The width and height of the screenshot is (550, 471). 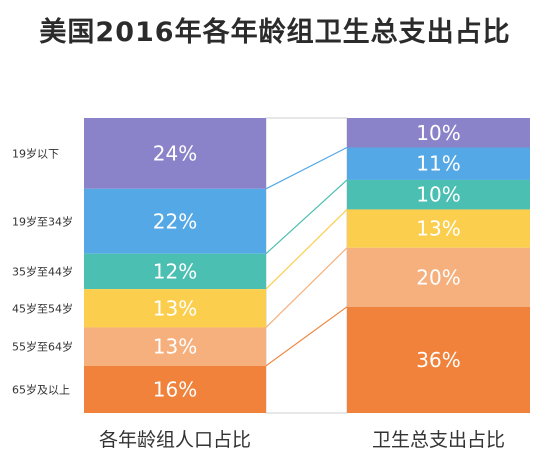 I want to click on category-label: 35岁至44岁, so click(x=42, y=271).